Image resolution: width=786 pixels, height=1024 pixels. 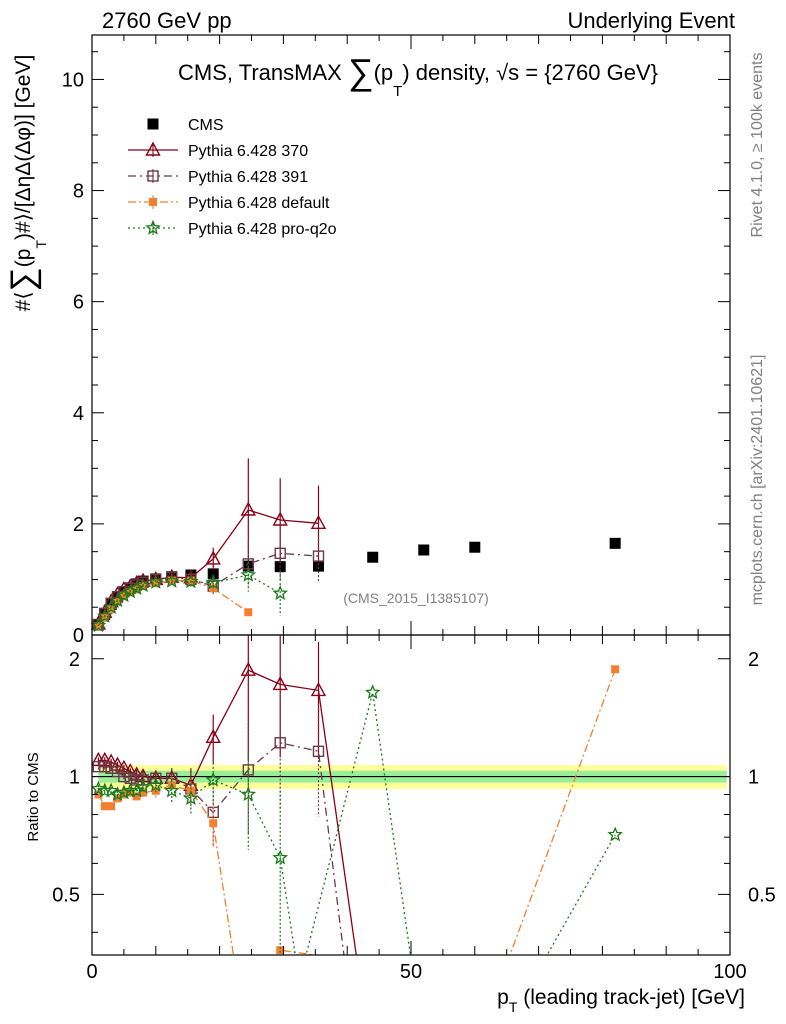 I want to click on main-ytick-label: 0, so click(x=78, y=636).